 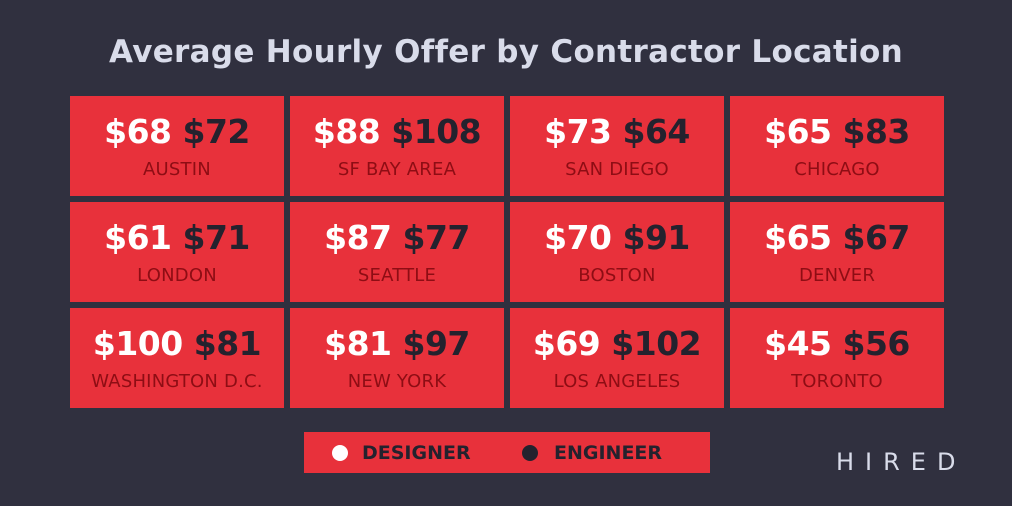 What do you see at coordinates (436, 237) in the screenshot?
I see `engineer-value: $77` at bounding box center [436, 237].